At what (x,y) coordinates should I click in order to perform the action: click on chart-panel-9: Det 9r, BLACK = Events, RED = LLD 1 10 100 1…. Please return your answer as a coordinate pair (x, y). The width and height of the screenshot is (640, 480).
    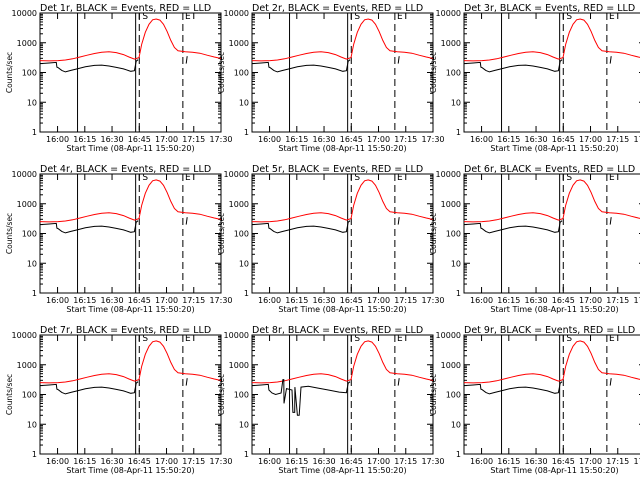
    Looking at the image, I should click on (534, 400).